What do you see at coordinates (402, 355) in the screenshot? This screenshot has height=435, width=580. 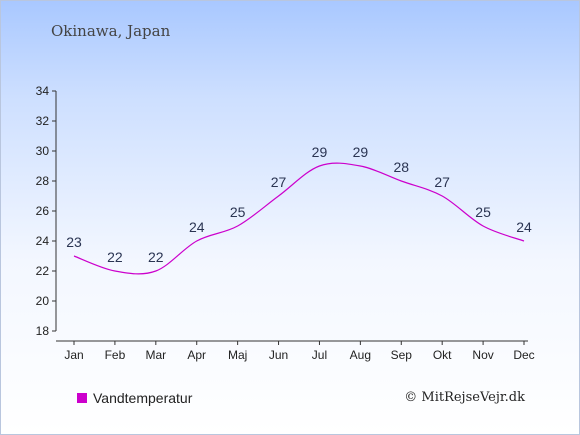 I see `x-tick-label: Sep` at bounding box center [402, 355].